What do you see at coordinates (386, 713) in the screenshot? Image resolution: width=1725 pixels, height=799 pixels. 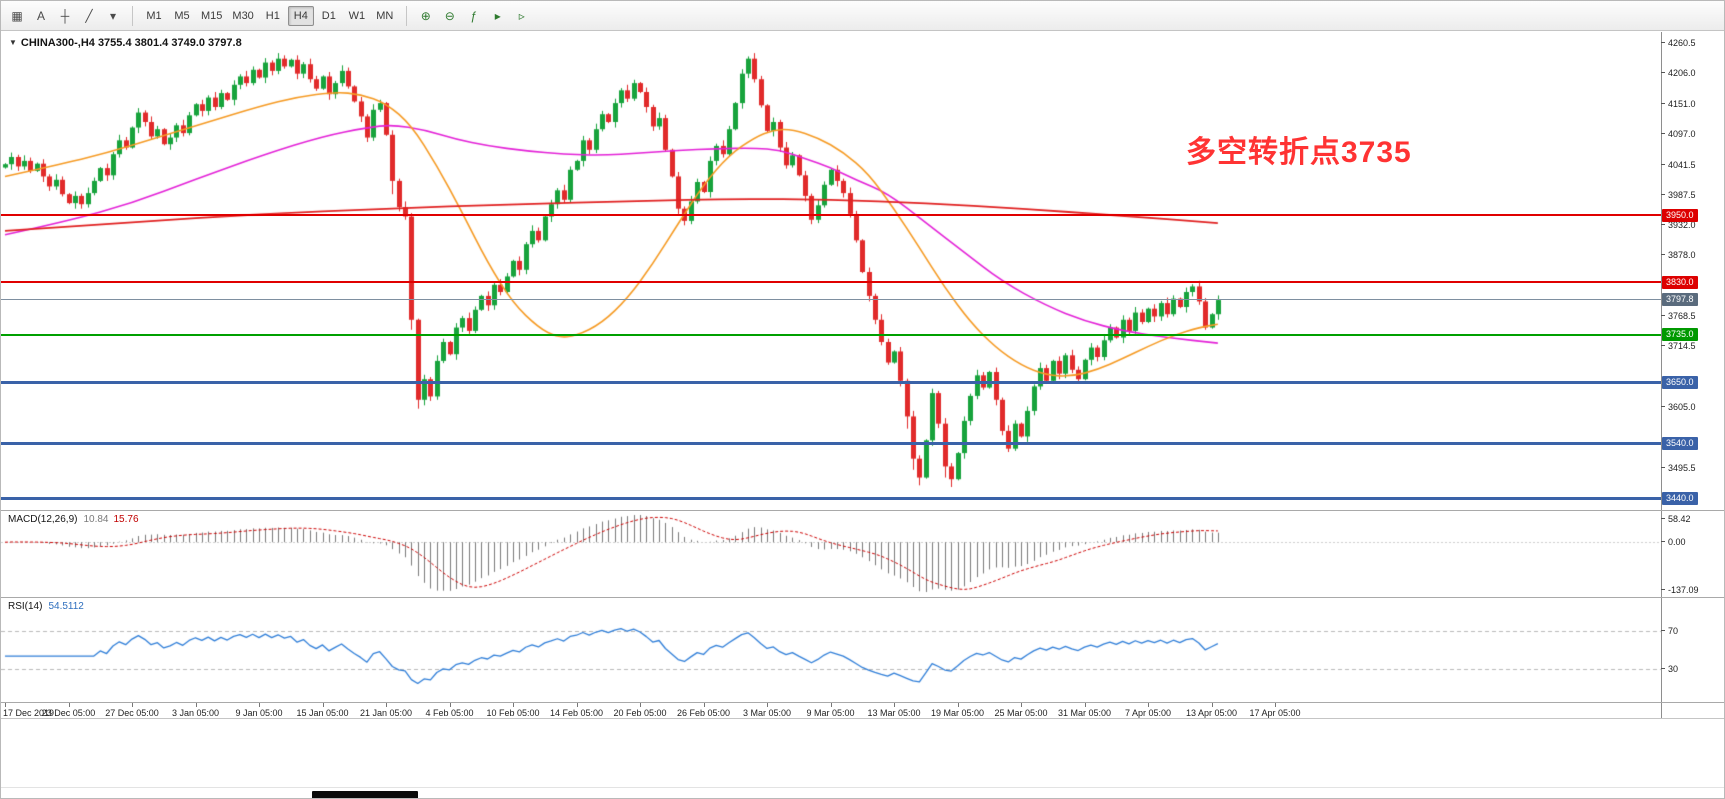 I see `time-axis-label: 21 Jan 05:00` at bounding box center [386, 713].